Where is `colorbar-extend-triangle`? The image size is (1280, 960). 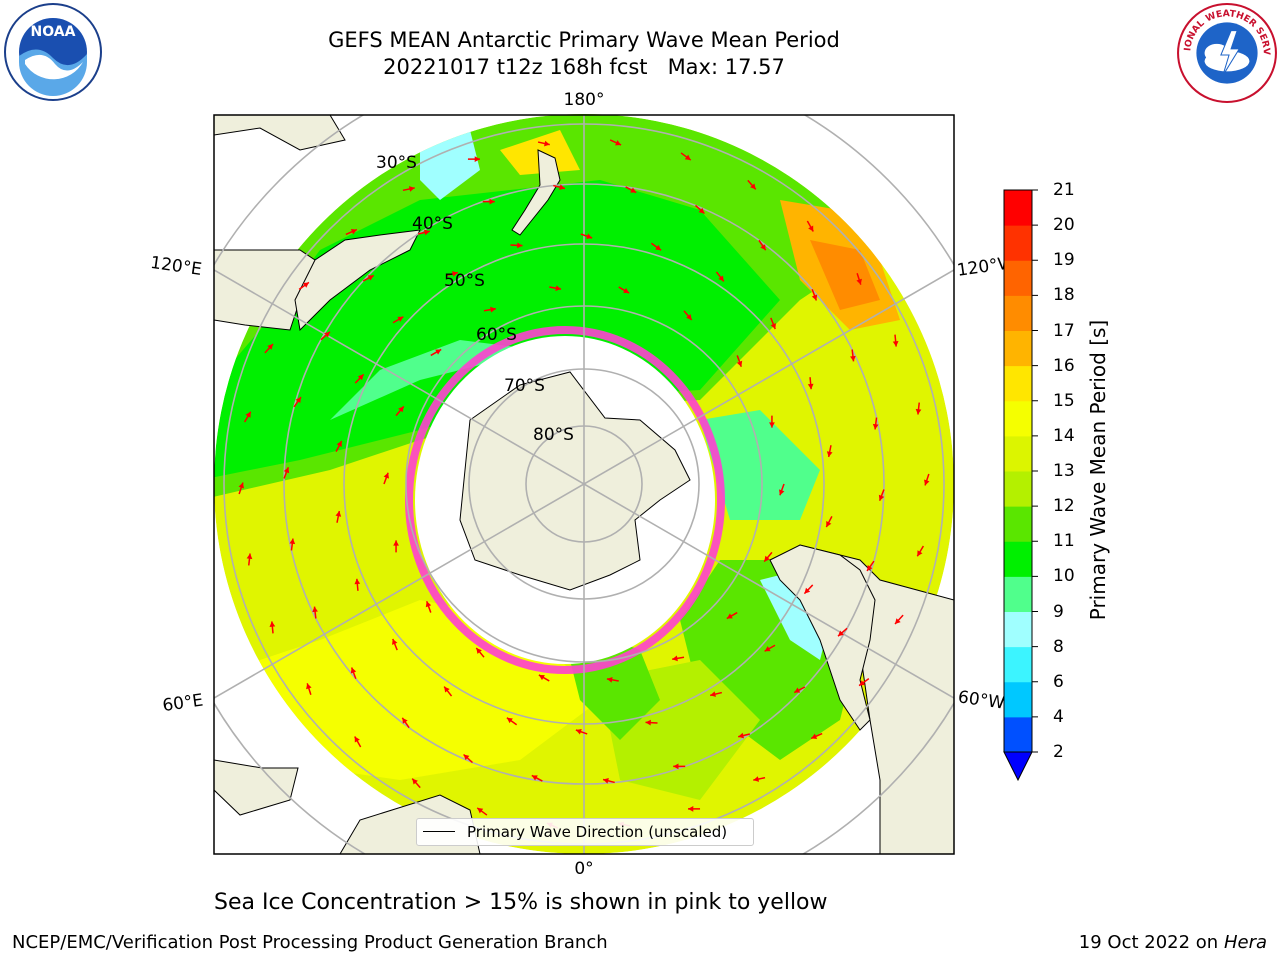 colorbar-extend-triangle is located at coordinates (1018, 766).